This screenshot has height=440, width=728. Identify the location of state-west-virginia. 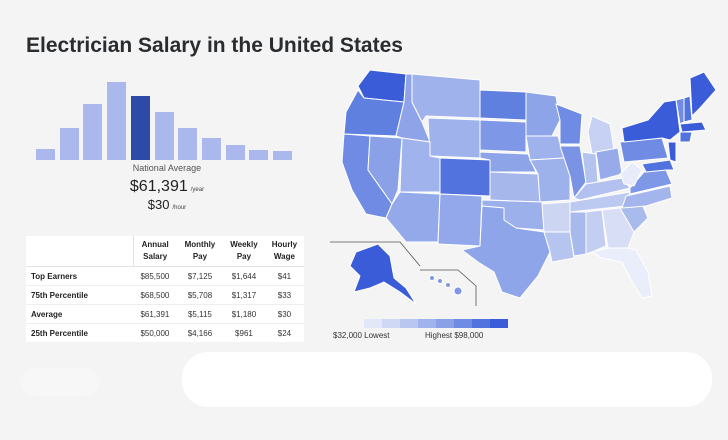
(631, 174).